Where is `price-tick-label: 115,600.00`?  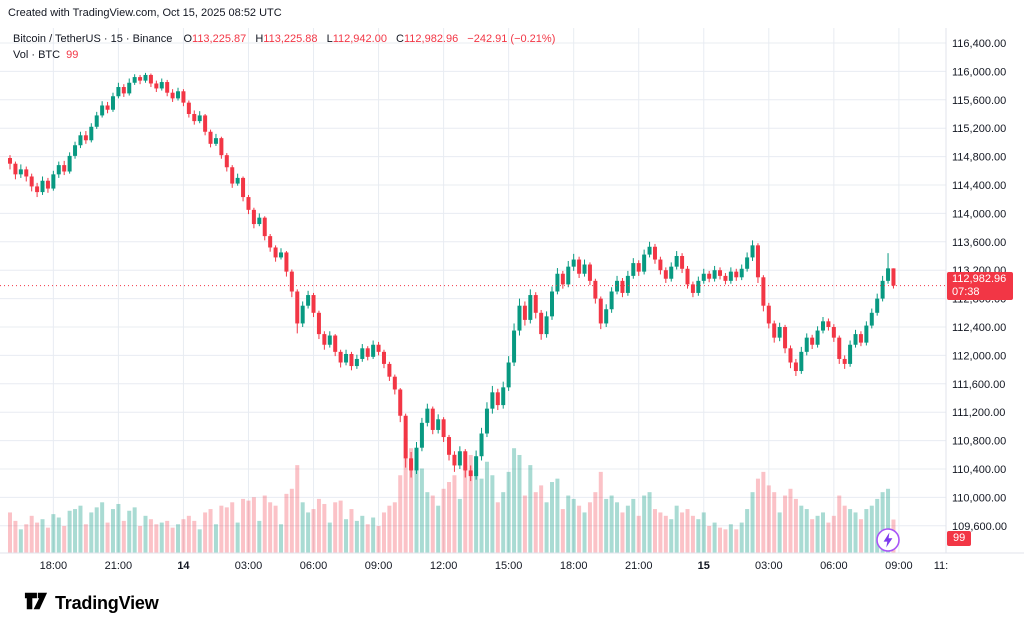
price-tick-label: 115,600.00 is located at coordinates (979, 101).